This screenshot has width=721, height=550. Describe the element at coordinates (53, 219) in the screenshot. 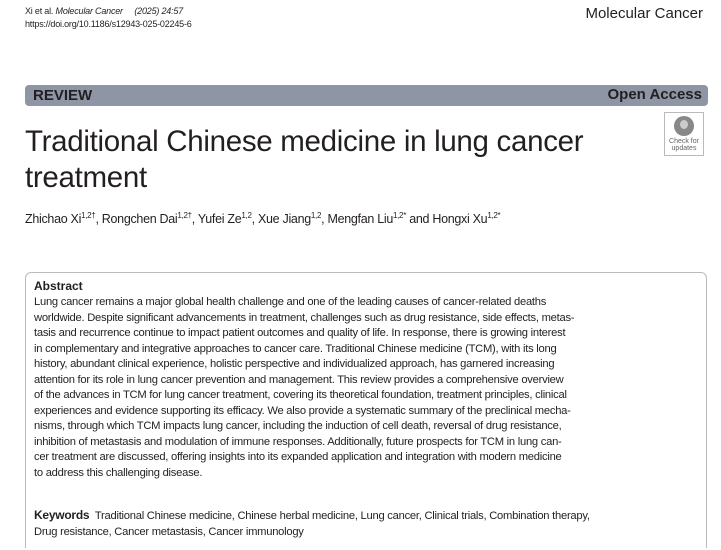

I see `author-name: Zhichao Xi` at that location.